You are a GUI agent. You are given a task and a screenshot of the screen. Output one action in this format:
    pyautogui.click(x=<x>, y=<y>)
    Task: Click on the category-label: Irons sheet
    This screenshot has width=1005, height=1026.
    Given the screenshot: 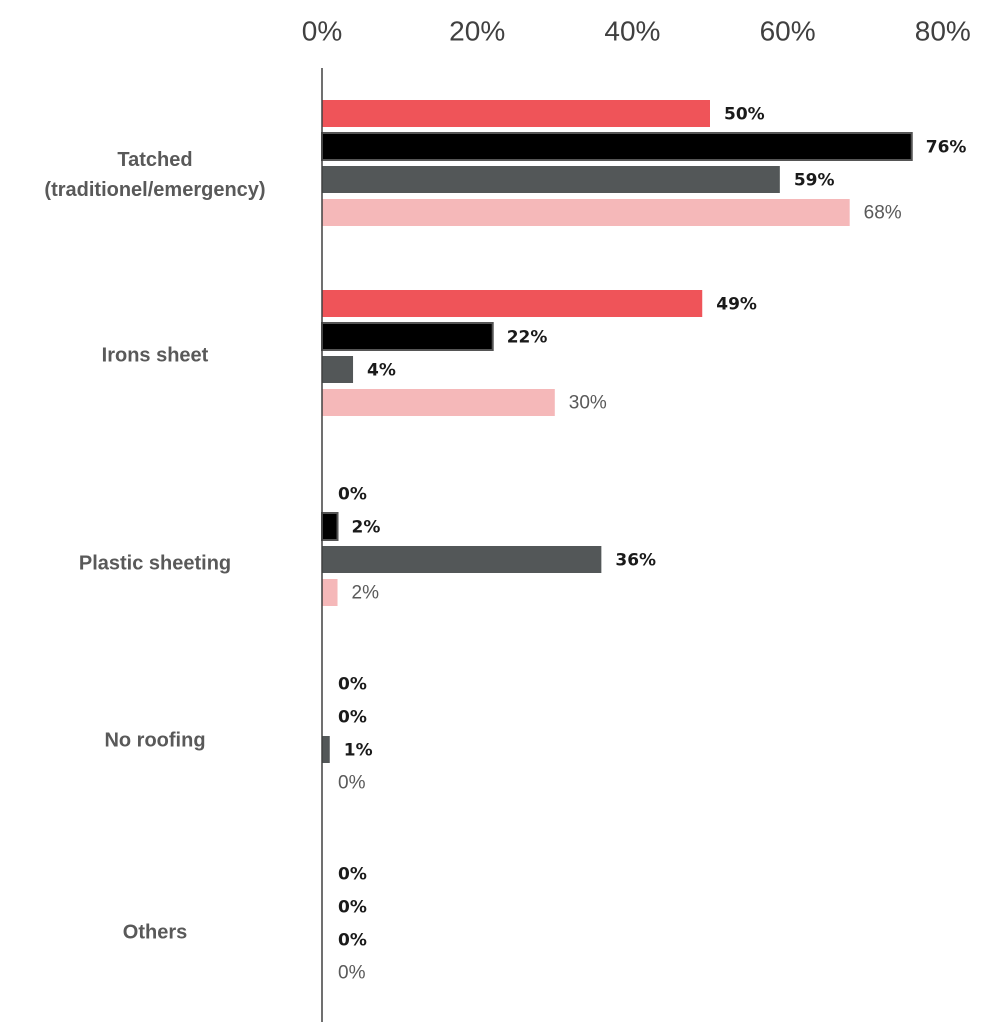 What is the action you would take?
    pyautogui.click(x=155, y=355)
    